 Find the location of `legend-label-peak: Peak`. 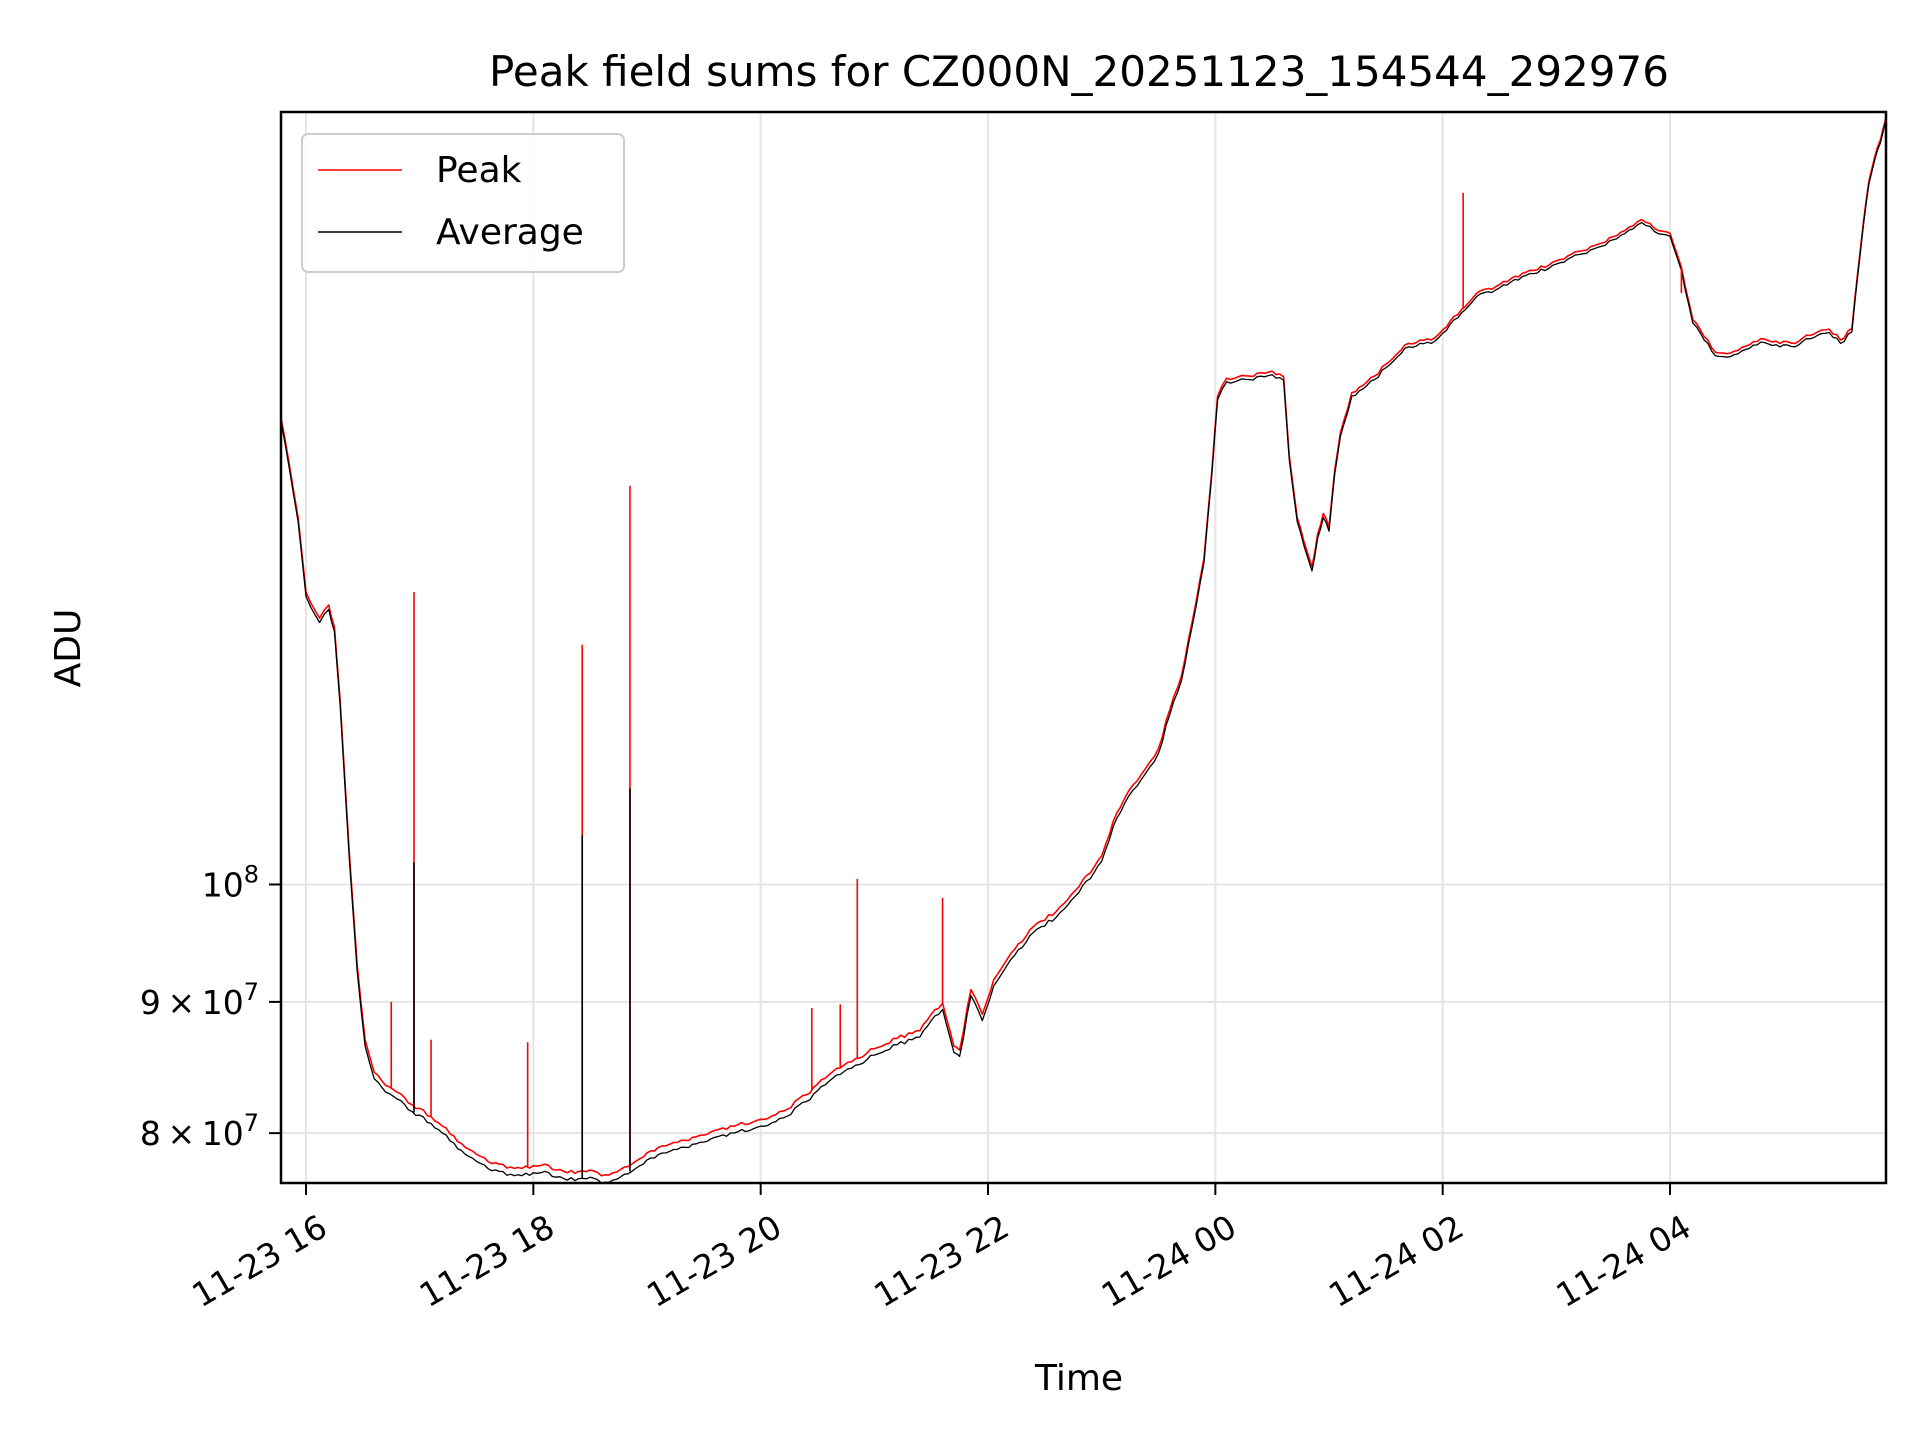

legend-label-peak: Peak is located at coordinates (479, 170).